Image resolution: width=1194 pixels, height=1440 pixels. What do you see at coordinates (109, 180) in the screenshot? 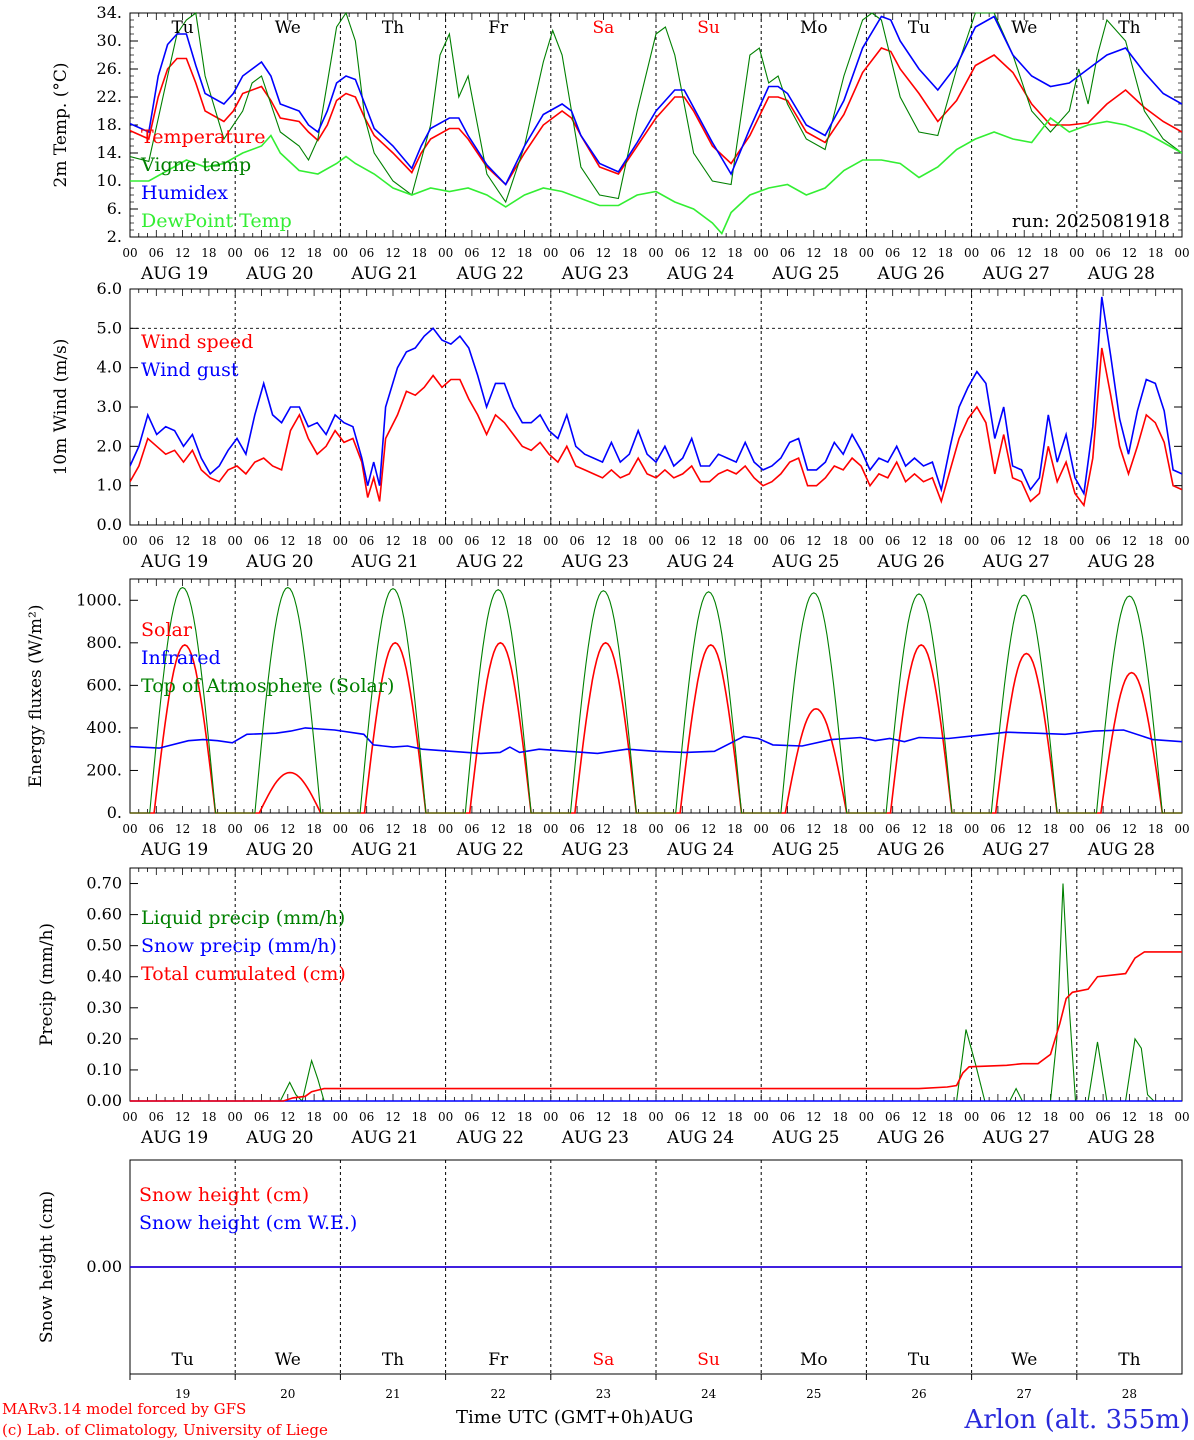
I see `y-tick-label: 10.` at bounding box center [109, 180].